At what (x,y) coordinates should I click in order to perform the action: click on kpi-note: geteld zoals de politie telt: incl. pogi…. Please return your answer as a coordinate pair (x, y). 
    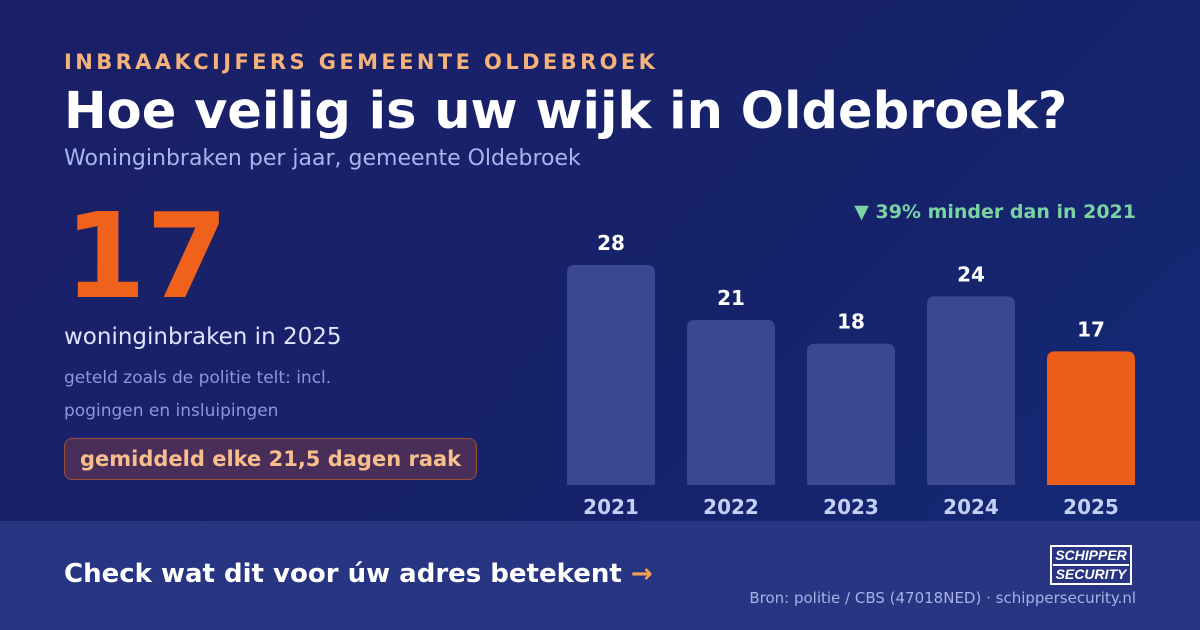
    Looking at the image, I should click on (198, 394).